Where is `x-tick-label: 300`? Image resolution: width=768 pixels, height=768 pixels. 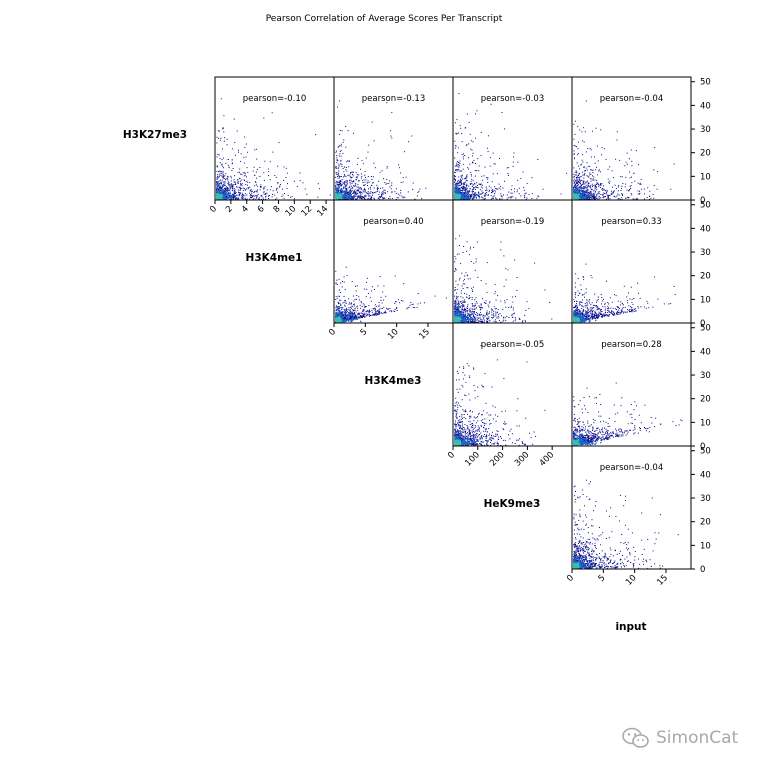
x-tick-label: 300 is located at coordinates (522, 459).